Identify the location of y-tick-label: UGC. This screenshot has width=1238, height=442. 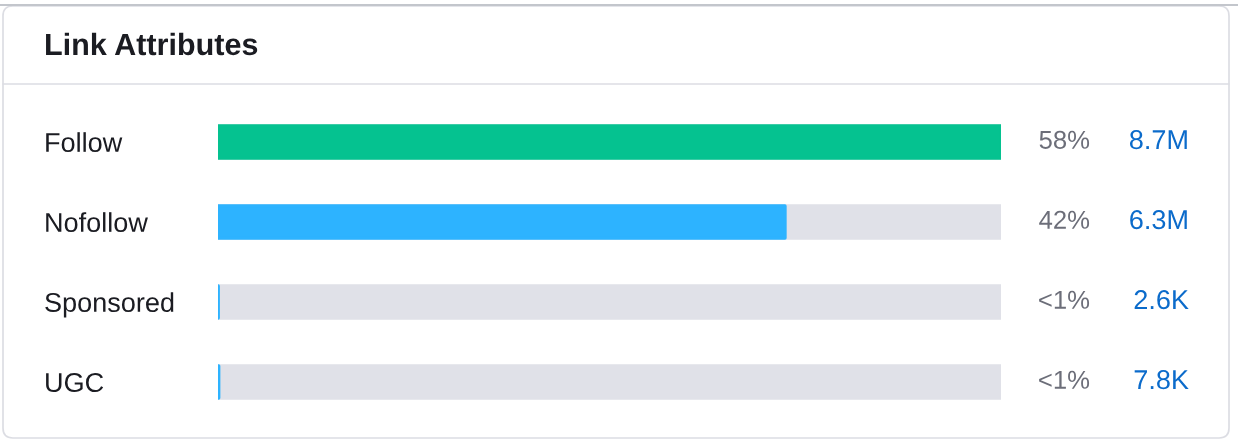
(75, 382).